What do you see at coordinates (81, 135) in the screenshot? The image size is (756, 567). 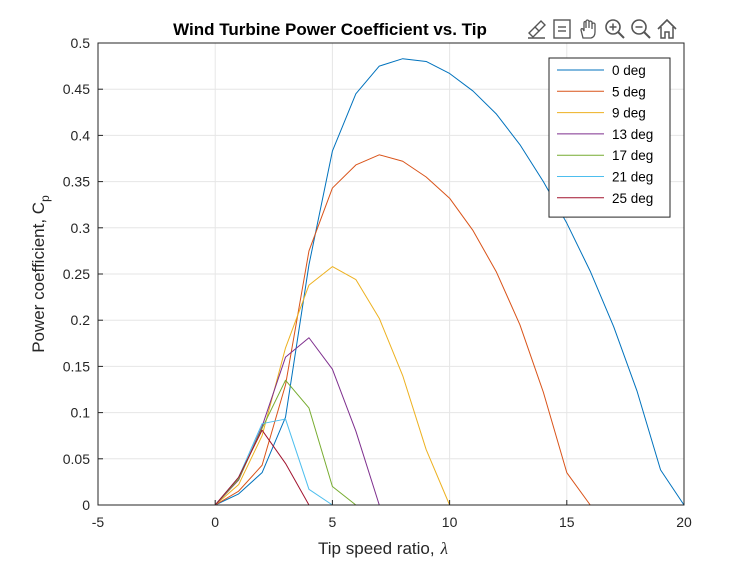 I see `y-tick-label: 0.4` at bounding box center [81, 135].